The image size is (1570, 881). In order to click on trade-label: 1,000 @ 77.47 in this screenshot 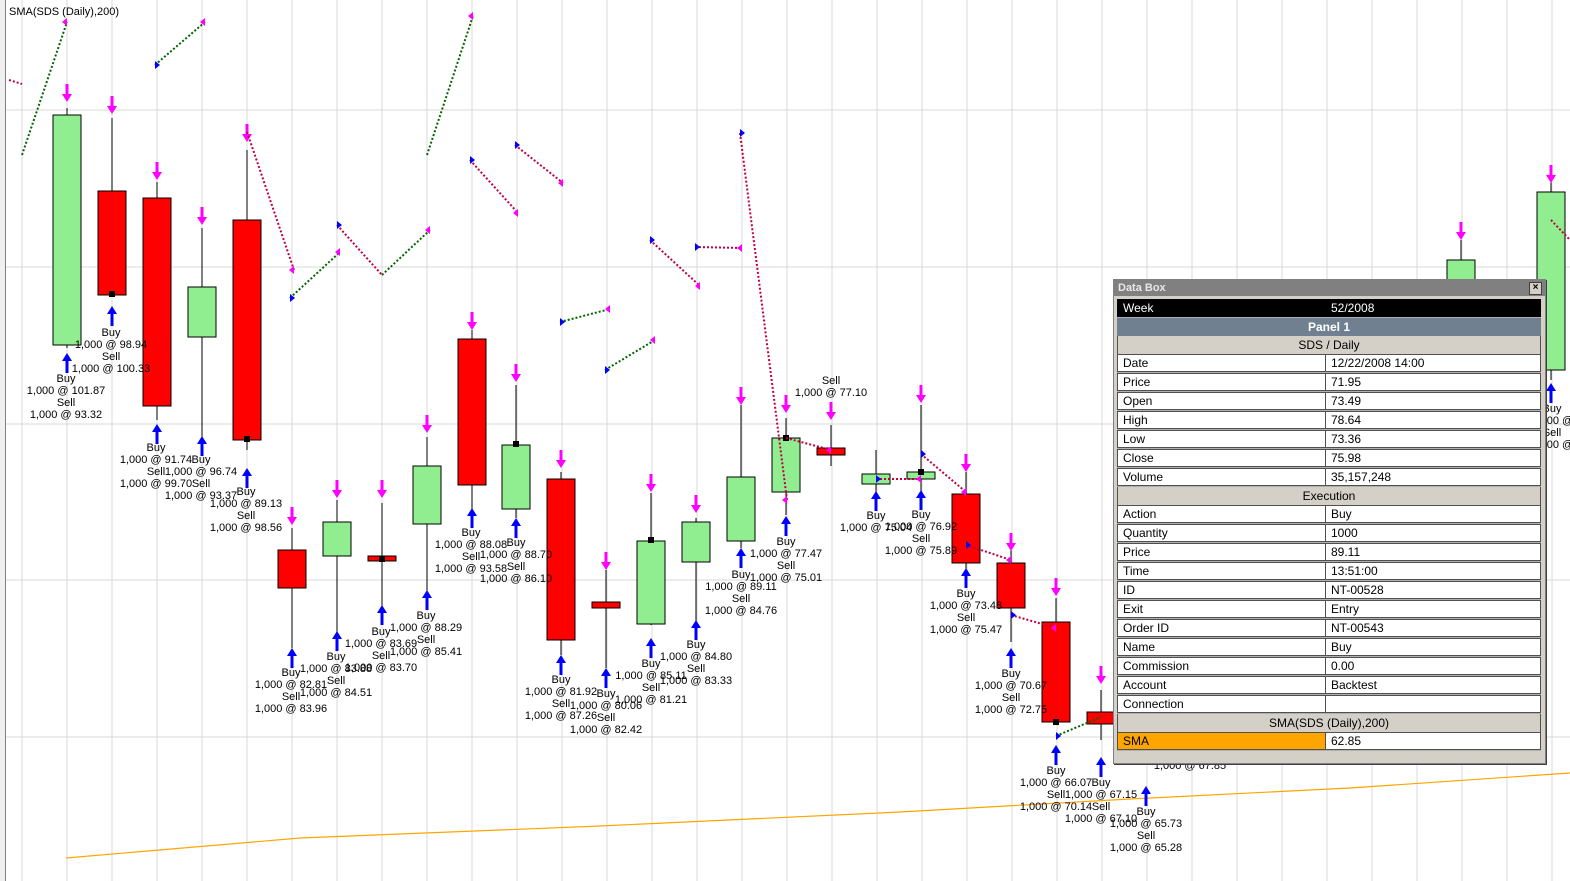, I will do `click(786, 554)`.